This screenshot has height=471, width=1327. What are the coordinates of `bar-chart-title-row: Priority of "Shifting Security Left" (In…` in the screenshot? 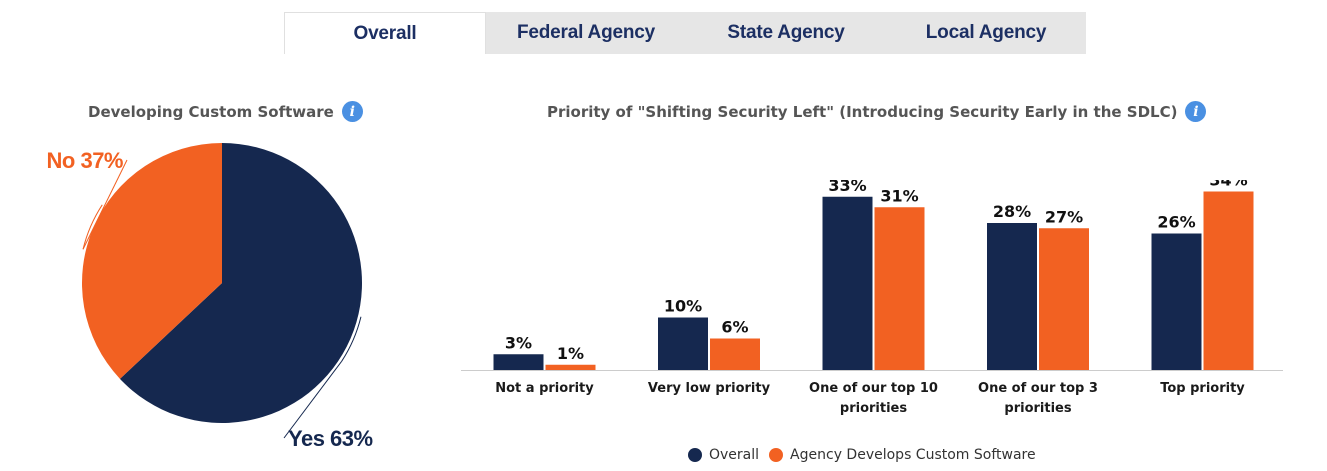 It's located at (877, 111).